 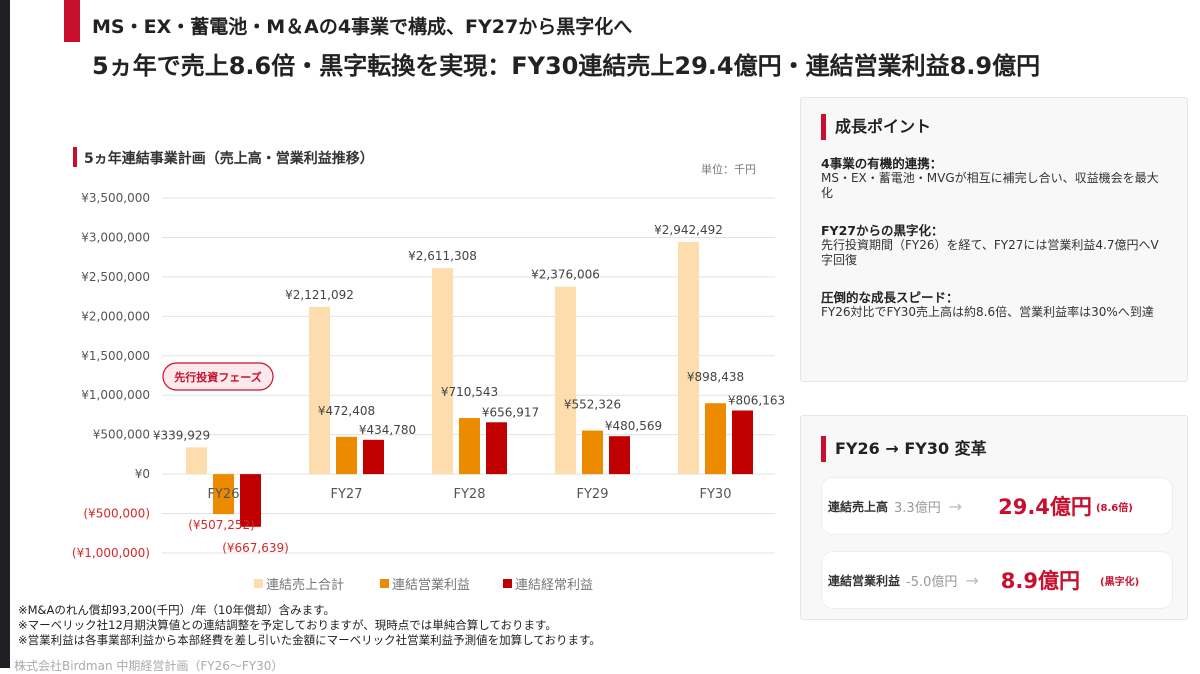 I want to click on x-tick-label: FY30, so click(x=716, y=494).